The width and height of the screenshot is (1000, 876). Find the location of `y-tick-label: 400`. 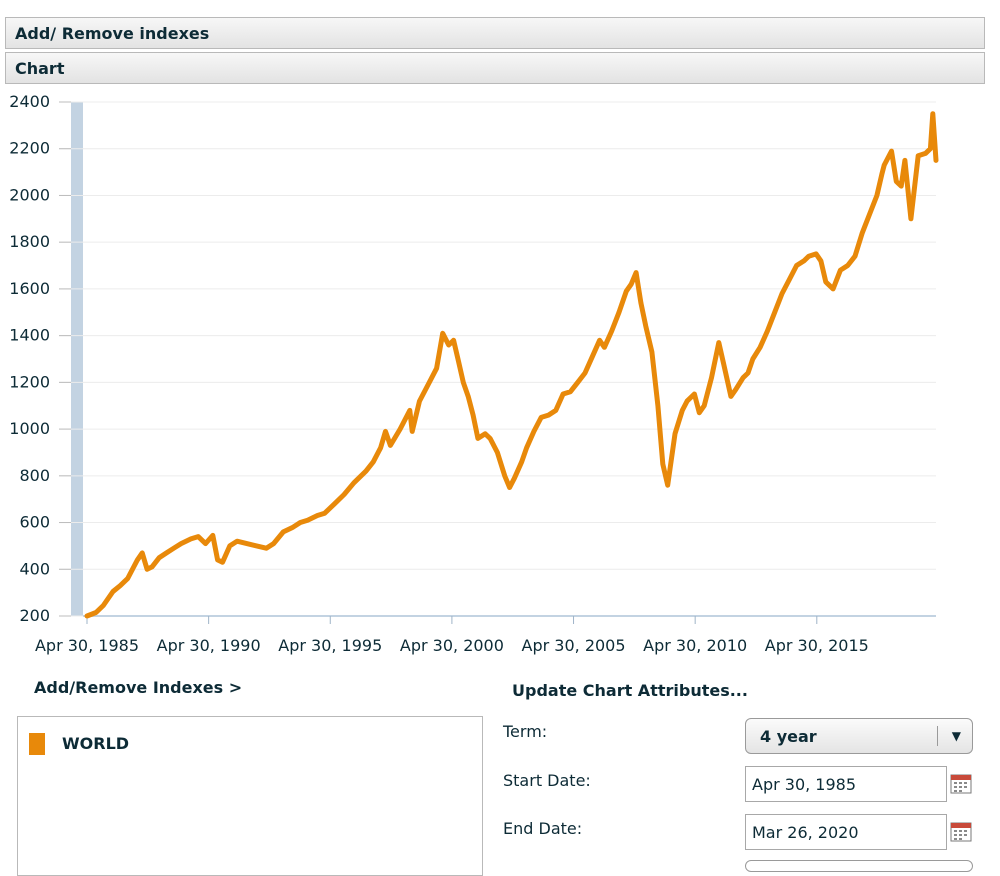

y-tick-label: 400 is located at coordinates (34, 568).